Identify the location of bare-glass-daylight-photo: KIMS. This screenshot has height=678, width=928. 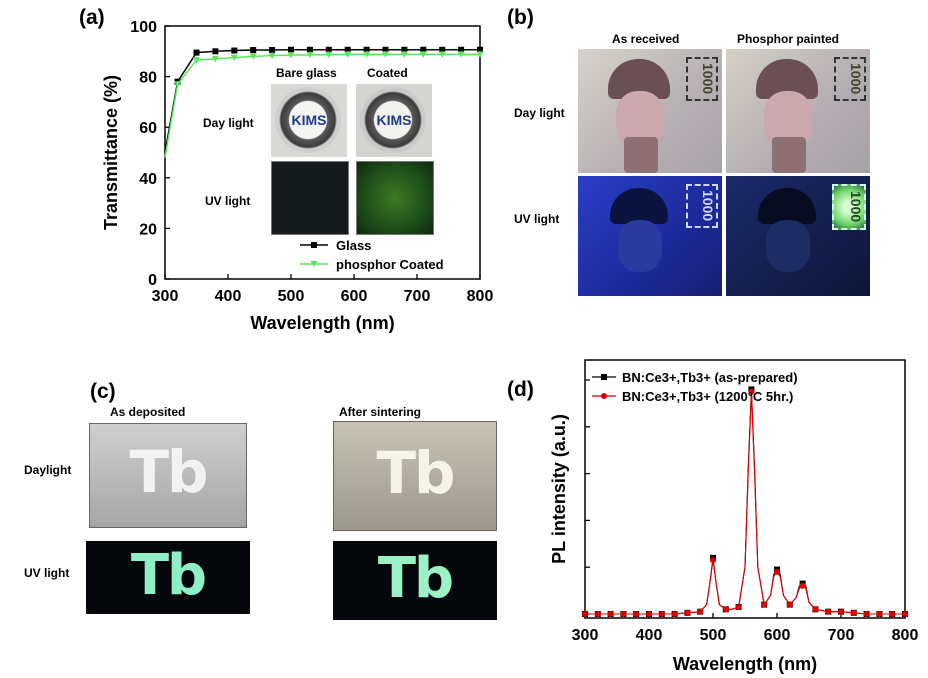
(309, 120).